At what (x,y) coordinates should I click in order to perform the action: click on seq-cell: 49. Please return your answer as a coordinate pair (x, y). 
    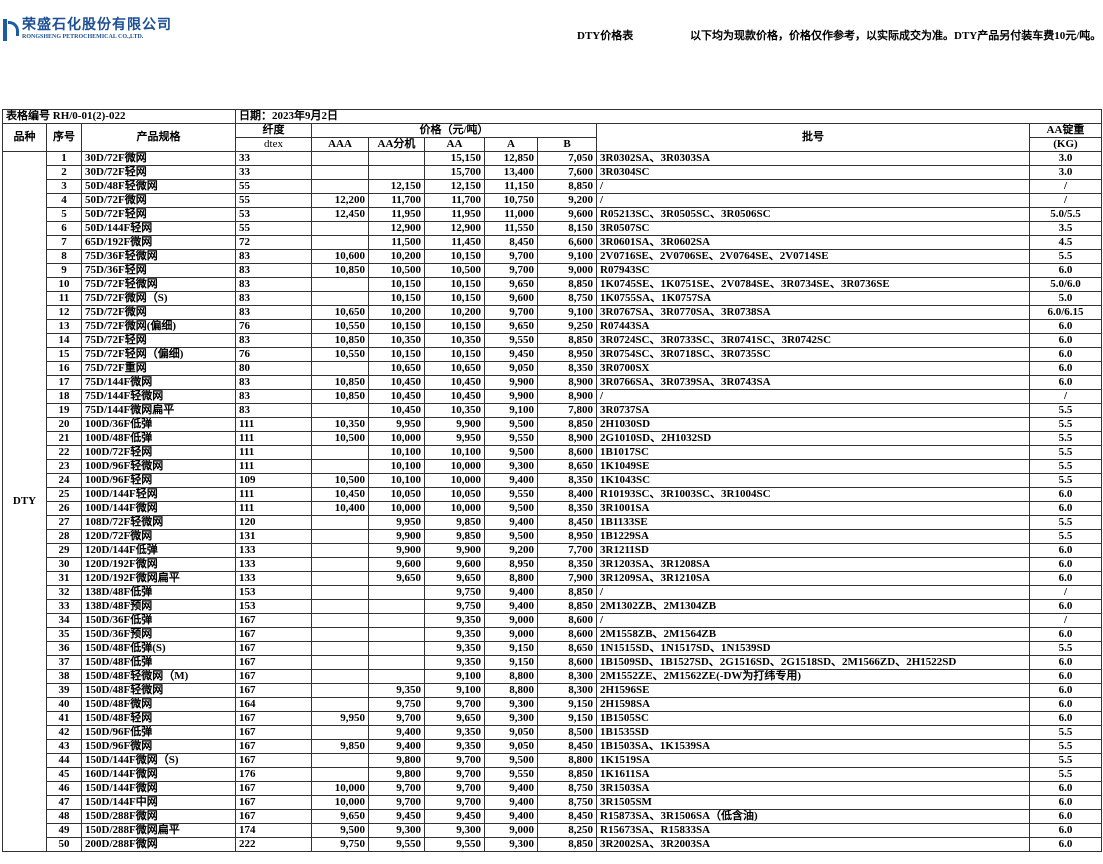
    Looking at the image, I should click on (64, 830).